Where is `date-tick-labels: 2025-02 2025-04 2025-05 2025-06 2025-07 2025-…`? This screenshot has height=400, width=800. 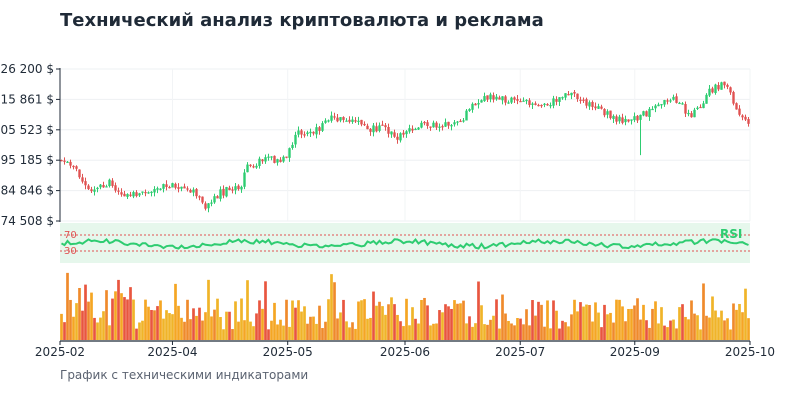
date-tick-labels: 2025-02 2025-04 2025-05 2025-06 2025-07 2025-… is located at coordinates (405, 350).